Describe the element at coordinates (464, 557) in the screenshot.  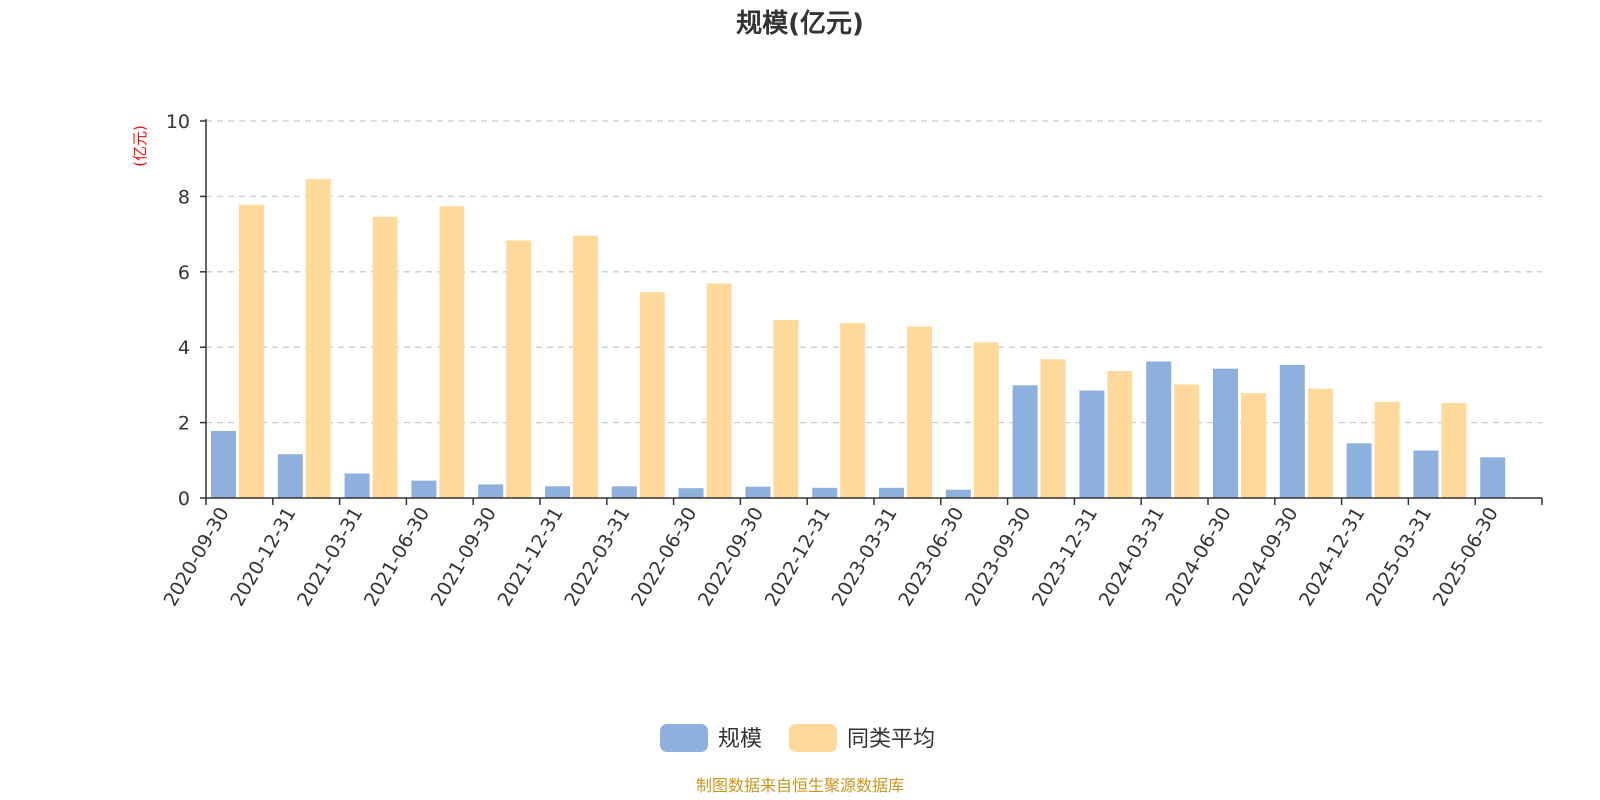
I see `x-tick-label: 2021-09-30` at that location.